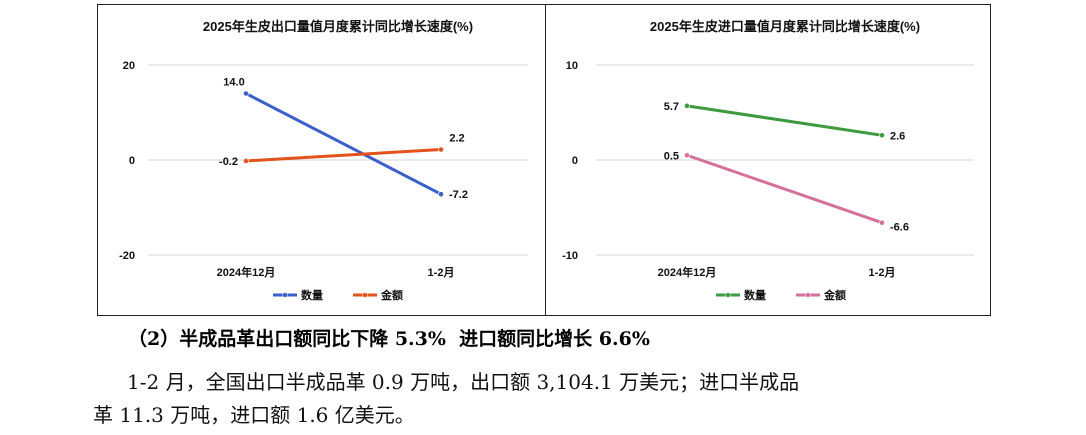 The width and height of the screenshot is (1086, 435). I want to click on paragraph-line-2: 革 11.3 万吨，进口额 1.6 亿美元。, so click(254, 415).